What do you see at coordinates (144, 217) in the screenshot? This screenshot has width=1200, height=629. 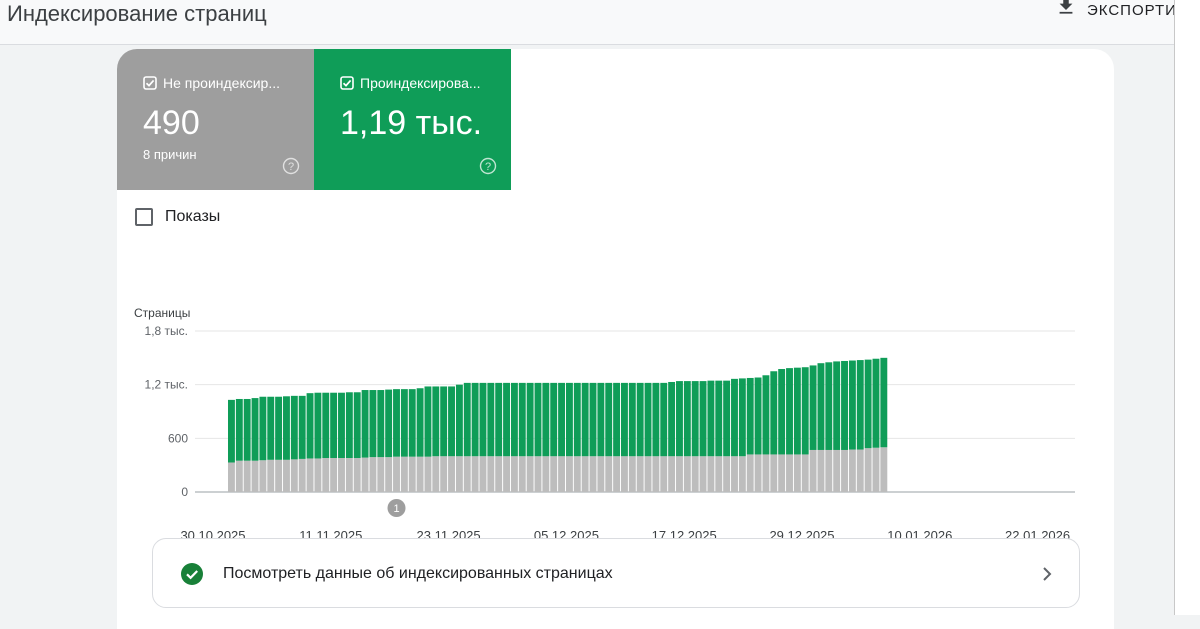 I see `impressions-checkbox` at bounding box center [144, 217].